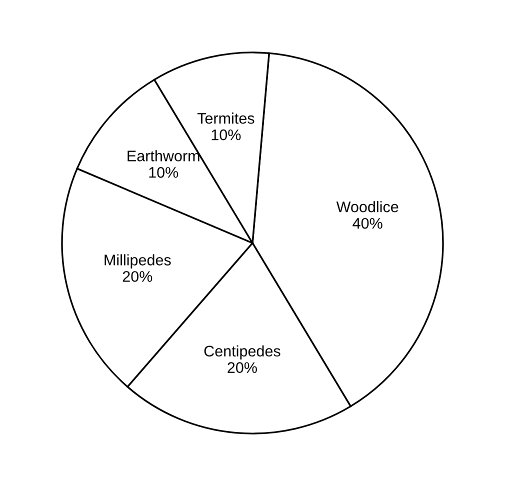 Image resolution: width=505 pixels, height=486 pixels. What do you see at coordinates (225, 118) in the screenshot?
I see `slice-label: Termites` at bounding box center [225, 118].